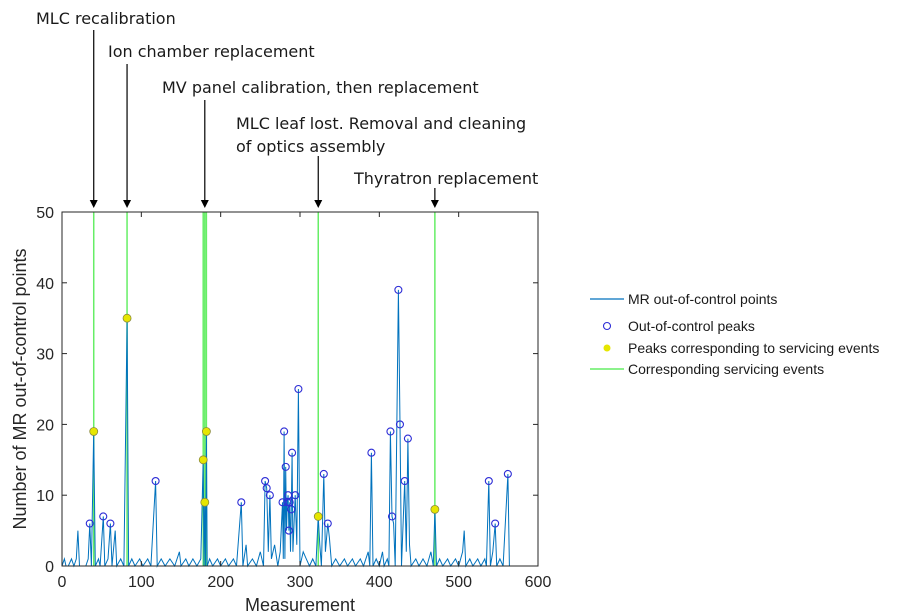 Image resolution: width=911 pixels, height=614 pixels. Describe the element at coordinates (141, 582) in the screenshot. I see `x-tick-label: 100` at that location.